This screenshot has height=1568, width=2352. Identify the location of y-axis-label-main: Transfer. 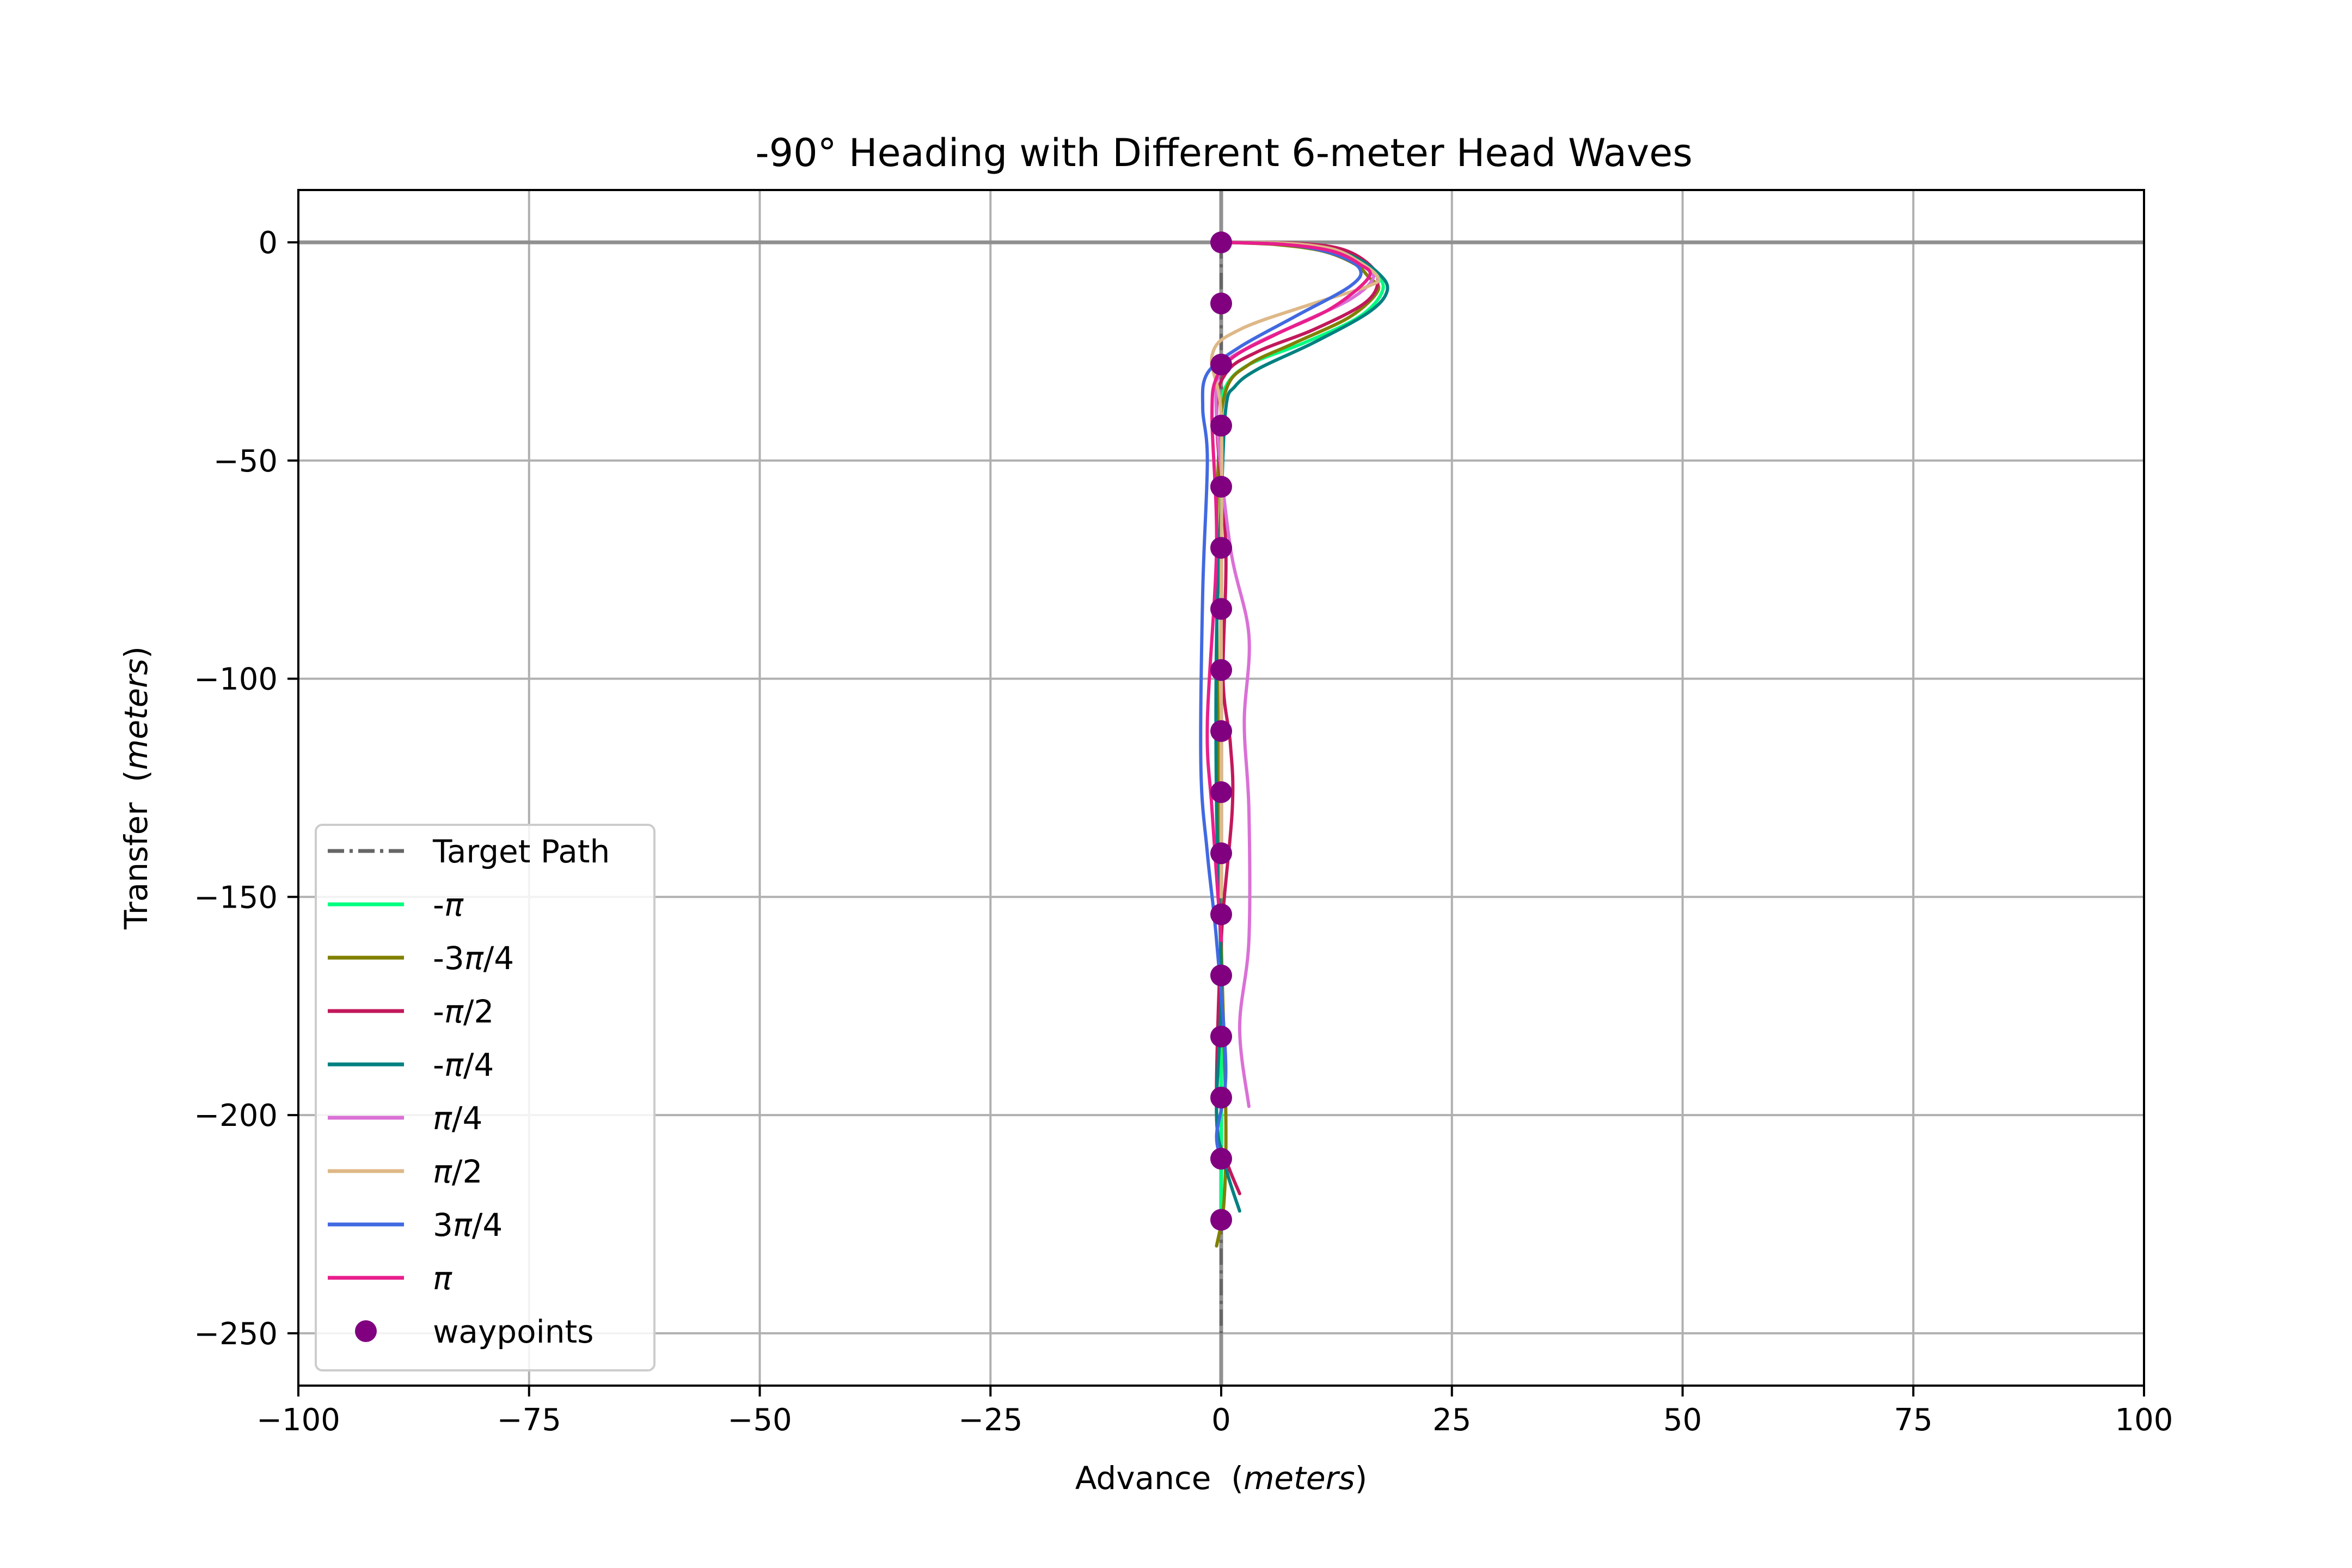
(136, 866).